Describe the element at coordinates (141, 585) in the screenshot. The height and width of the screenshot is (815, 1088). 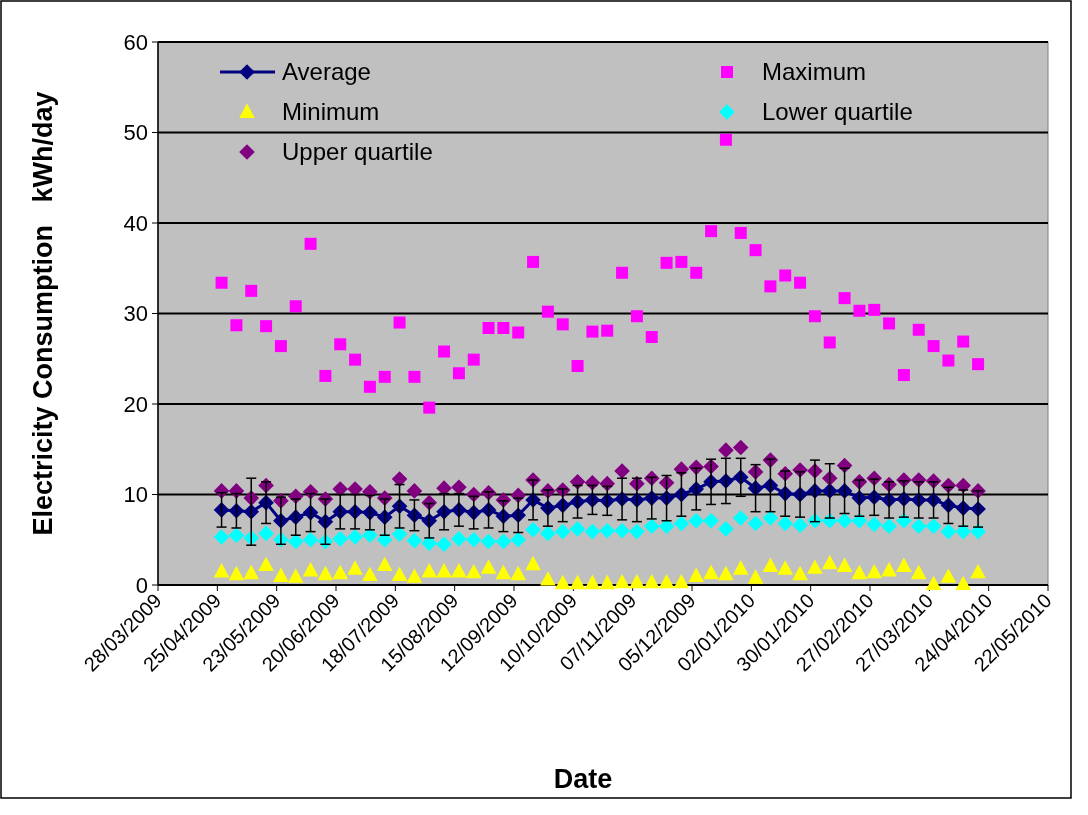
I see `y-tick-label: 0` at that location.